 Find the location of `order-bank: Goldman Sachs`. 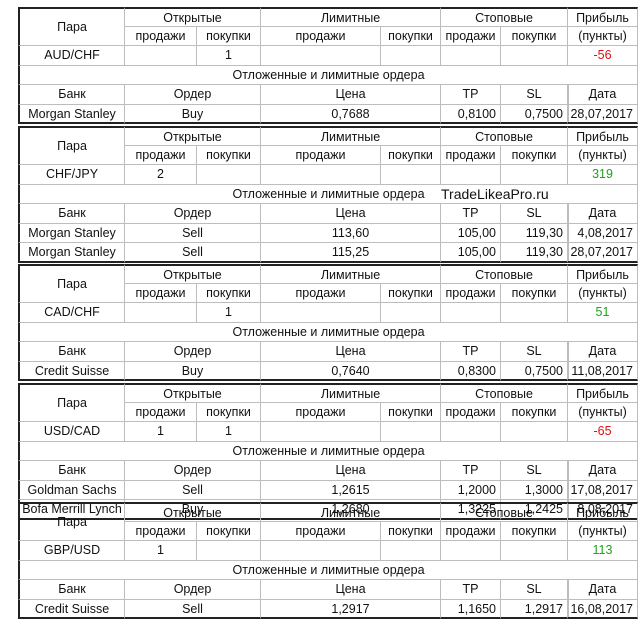

order-bank: Goldman Sachs is located at coordinates (71, 490).